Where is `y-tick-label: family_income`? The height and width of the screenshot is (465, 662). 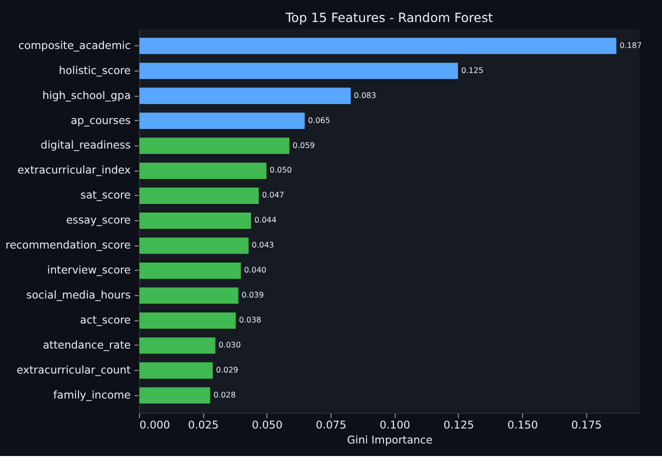
y-tick-label: family_income is located at coordinates (92, 395).